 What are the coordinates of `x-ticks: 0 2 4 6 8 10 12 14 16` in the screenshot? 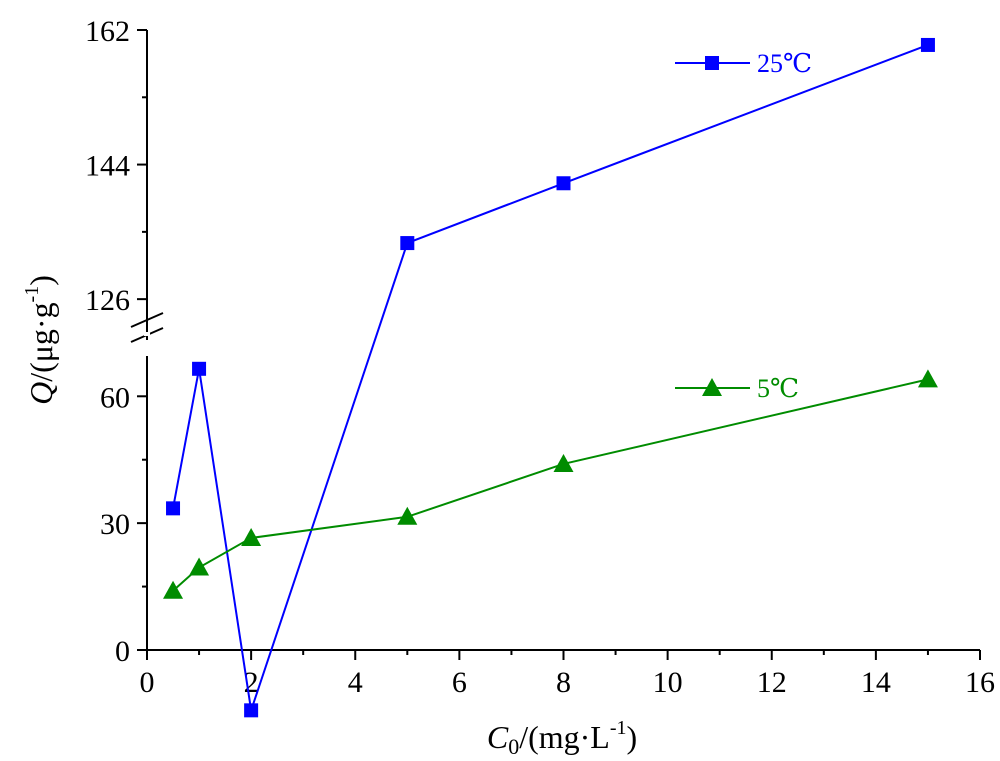 It's located at (567, 674).